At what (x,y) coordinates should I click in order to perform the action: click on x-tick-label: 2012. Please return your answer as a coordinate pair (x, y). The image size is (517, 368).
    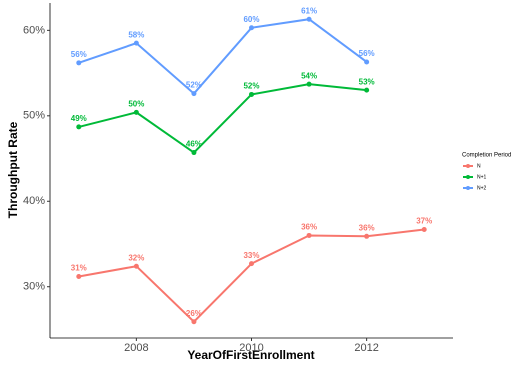
    Looking at the image, I should click on (366, 348).